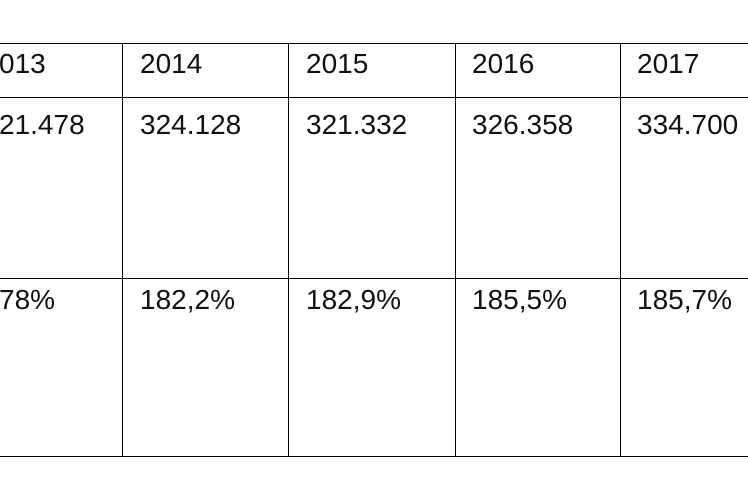 This screenshot has height=498, width=748. What do you see at coordinates (23, 63) in the screenshot?
I see `header-cell: 013` at bounding box center [23, 63].